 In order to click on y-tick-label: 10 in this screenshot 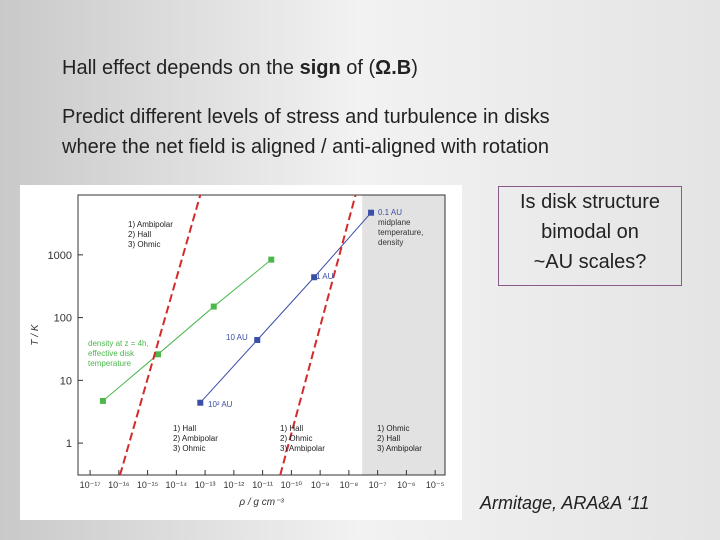, I will do `click(66, 381)`.